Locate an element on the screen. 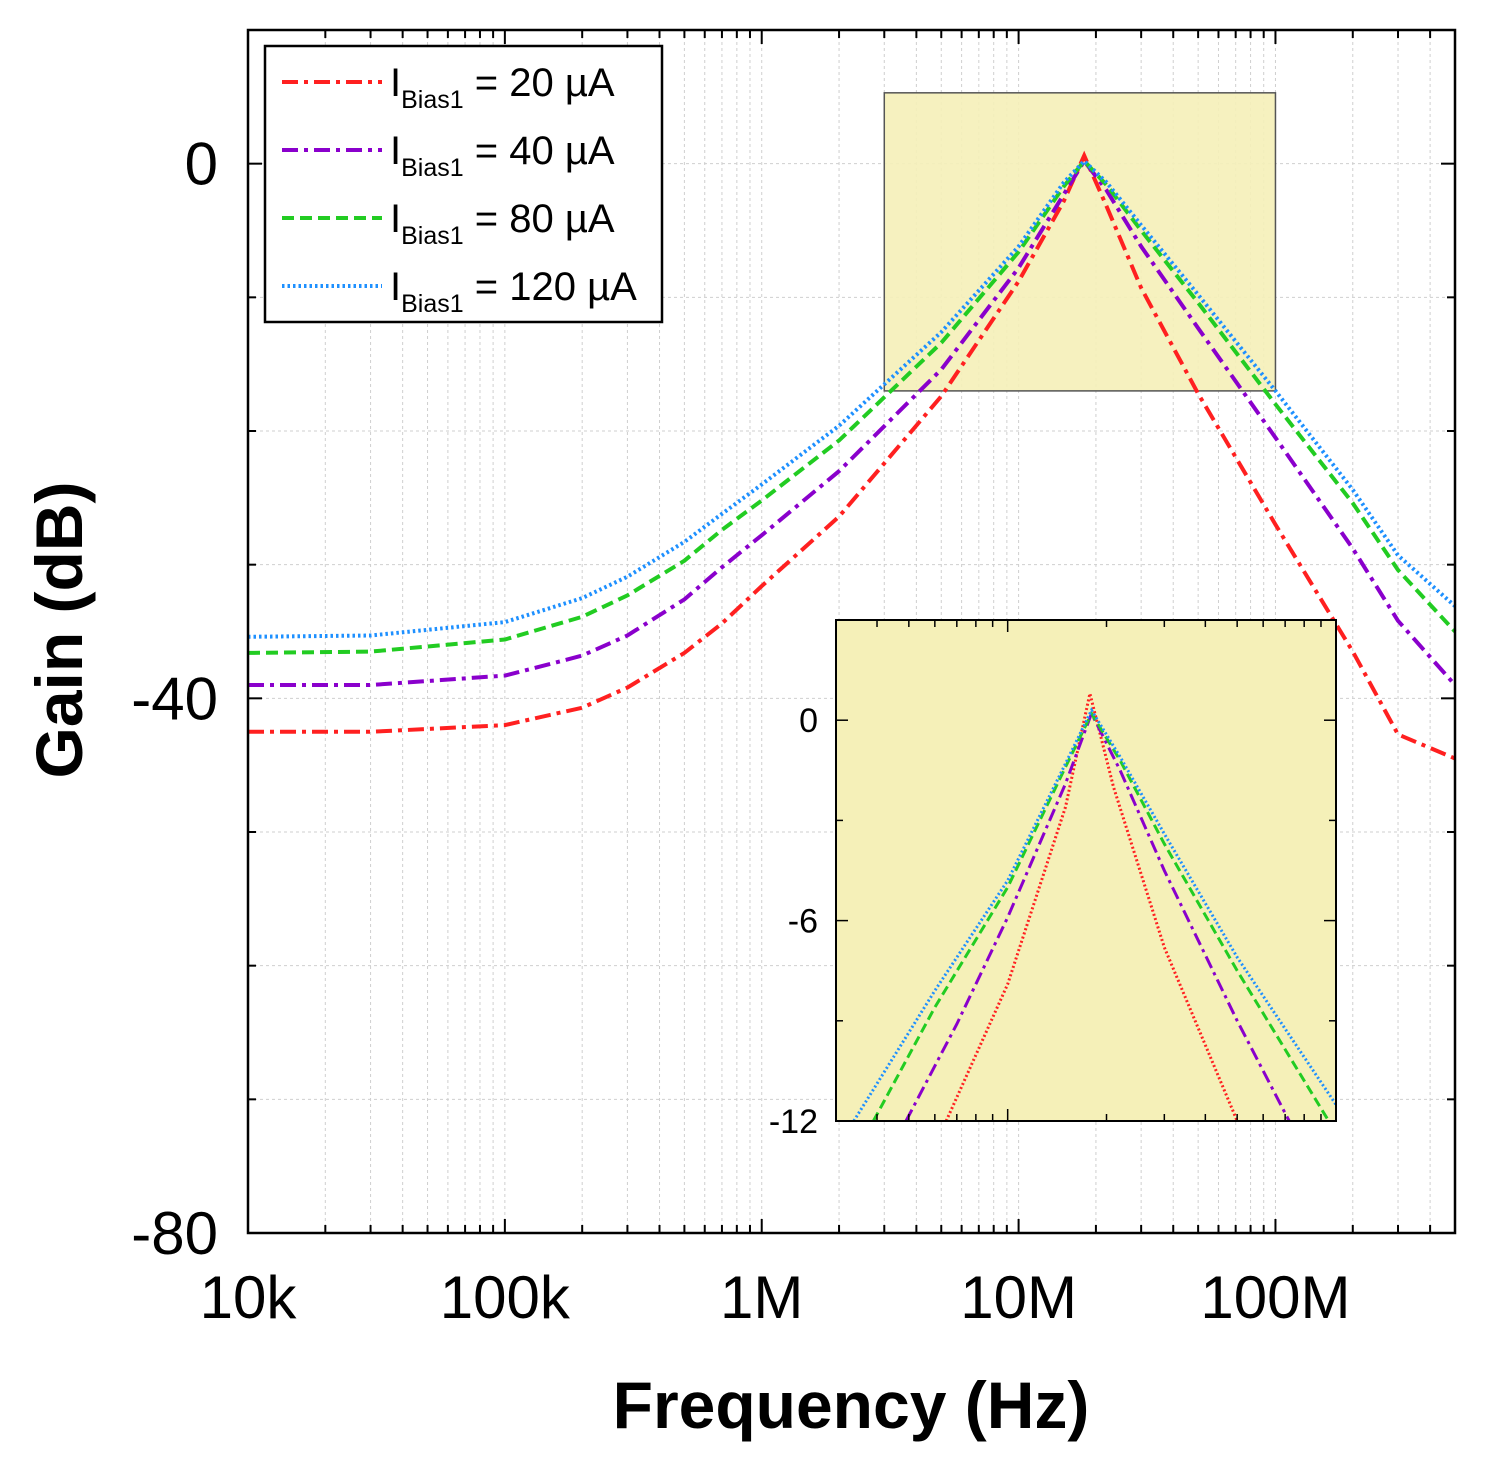 The height and width of the screenshot is (1477, 1495). legend-label: IBias1 = 20 µA is located at coordinates (502, 87).